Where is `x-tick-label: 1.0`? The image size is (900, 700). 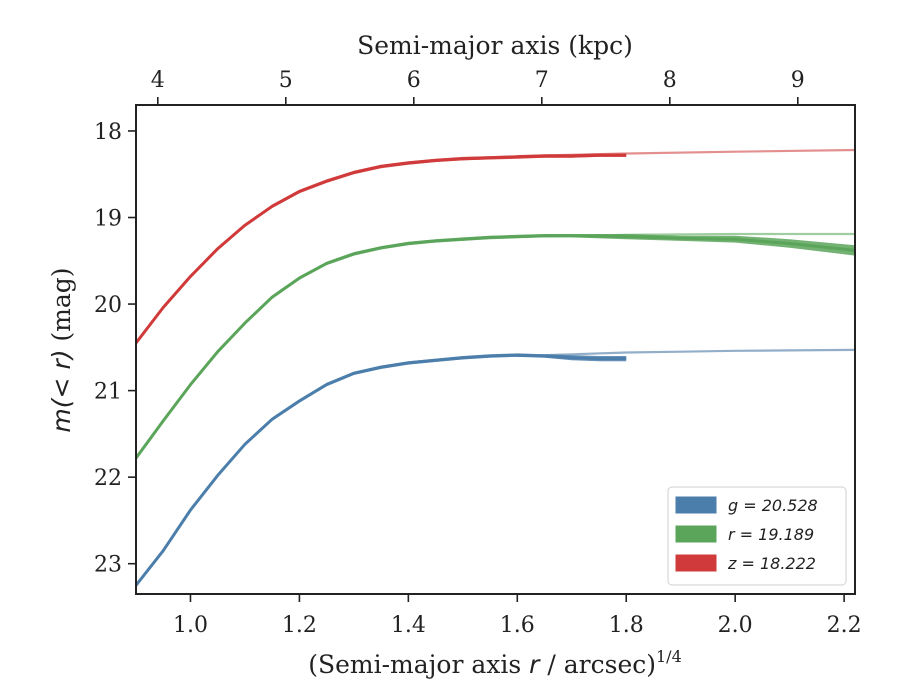 x-tick-label: 1.0 is located at coordinates (190, 625).